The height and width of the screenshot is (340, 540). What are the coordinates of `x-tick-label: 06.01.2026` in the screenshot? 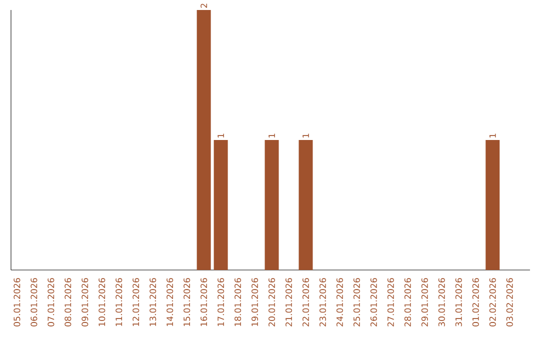 It's located at (34, 302).